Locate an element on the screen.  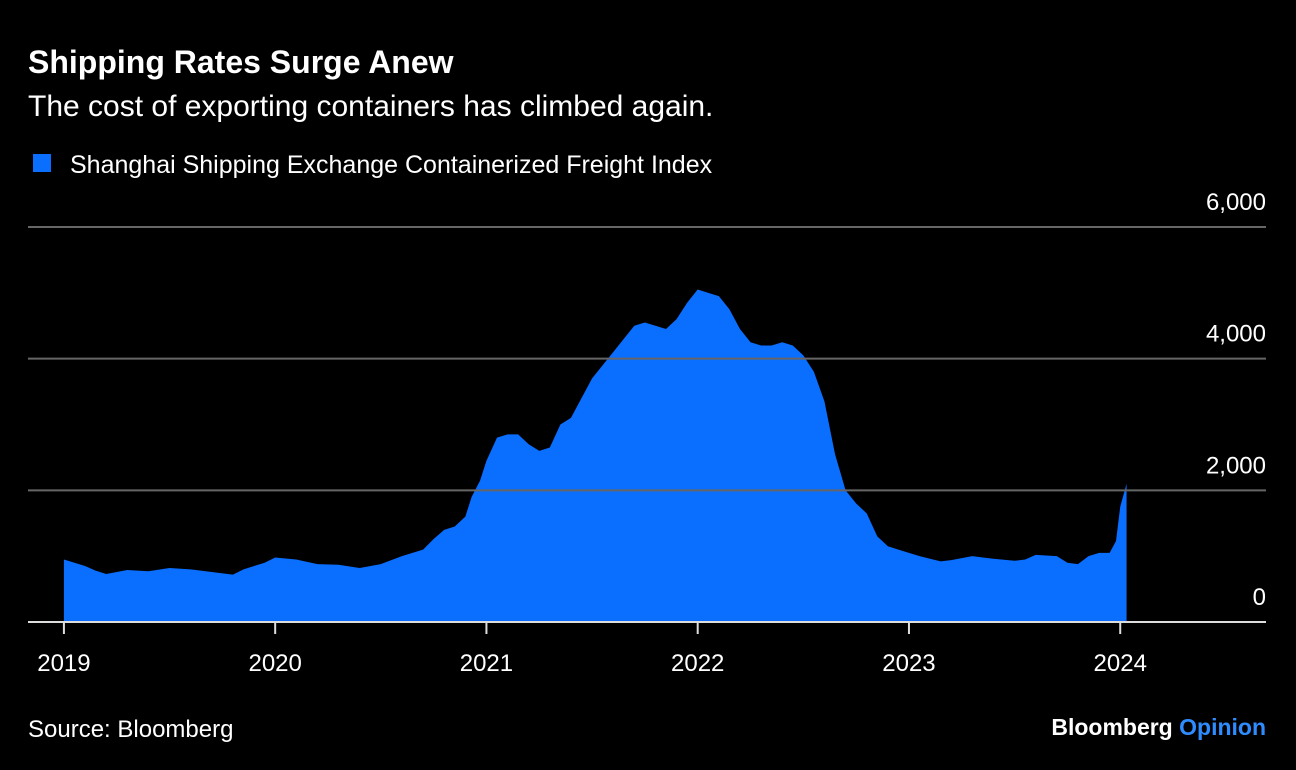
brand: Bloomberg Opinion is located at coordinates (1158, 727).